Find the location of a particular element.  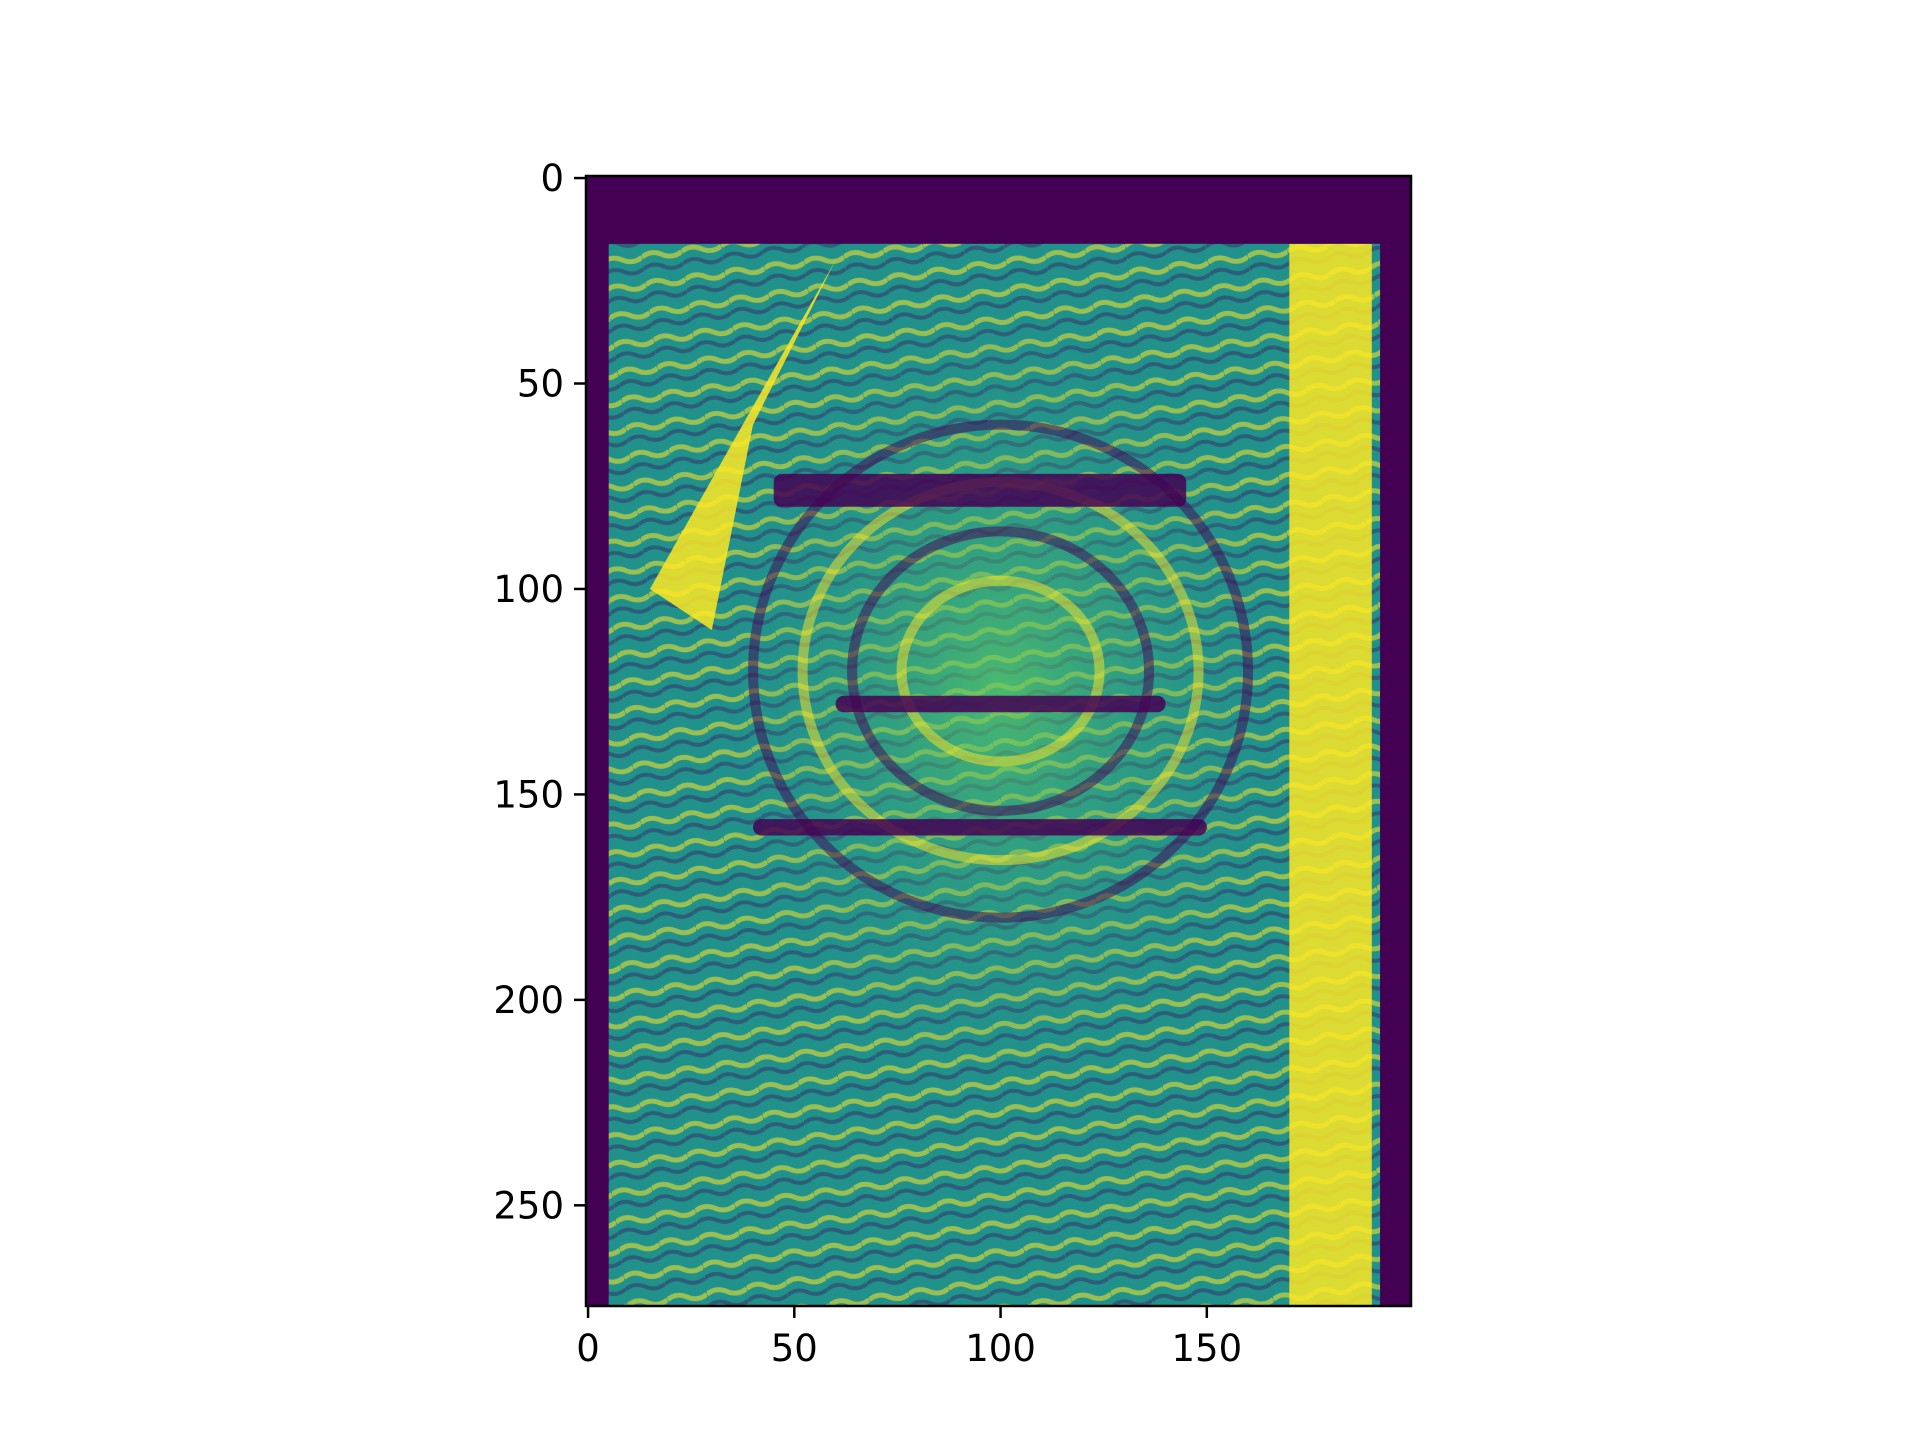

x-tick-label: 0 is located at coordinates (588, 1348).